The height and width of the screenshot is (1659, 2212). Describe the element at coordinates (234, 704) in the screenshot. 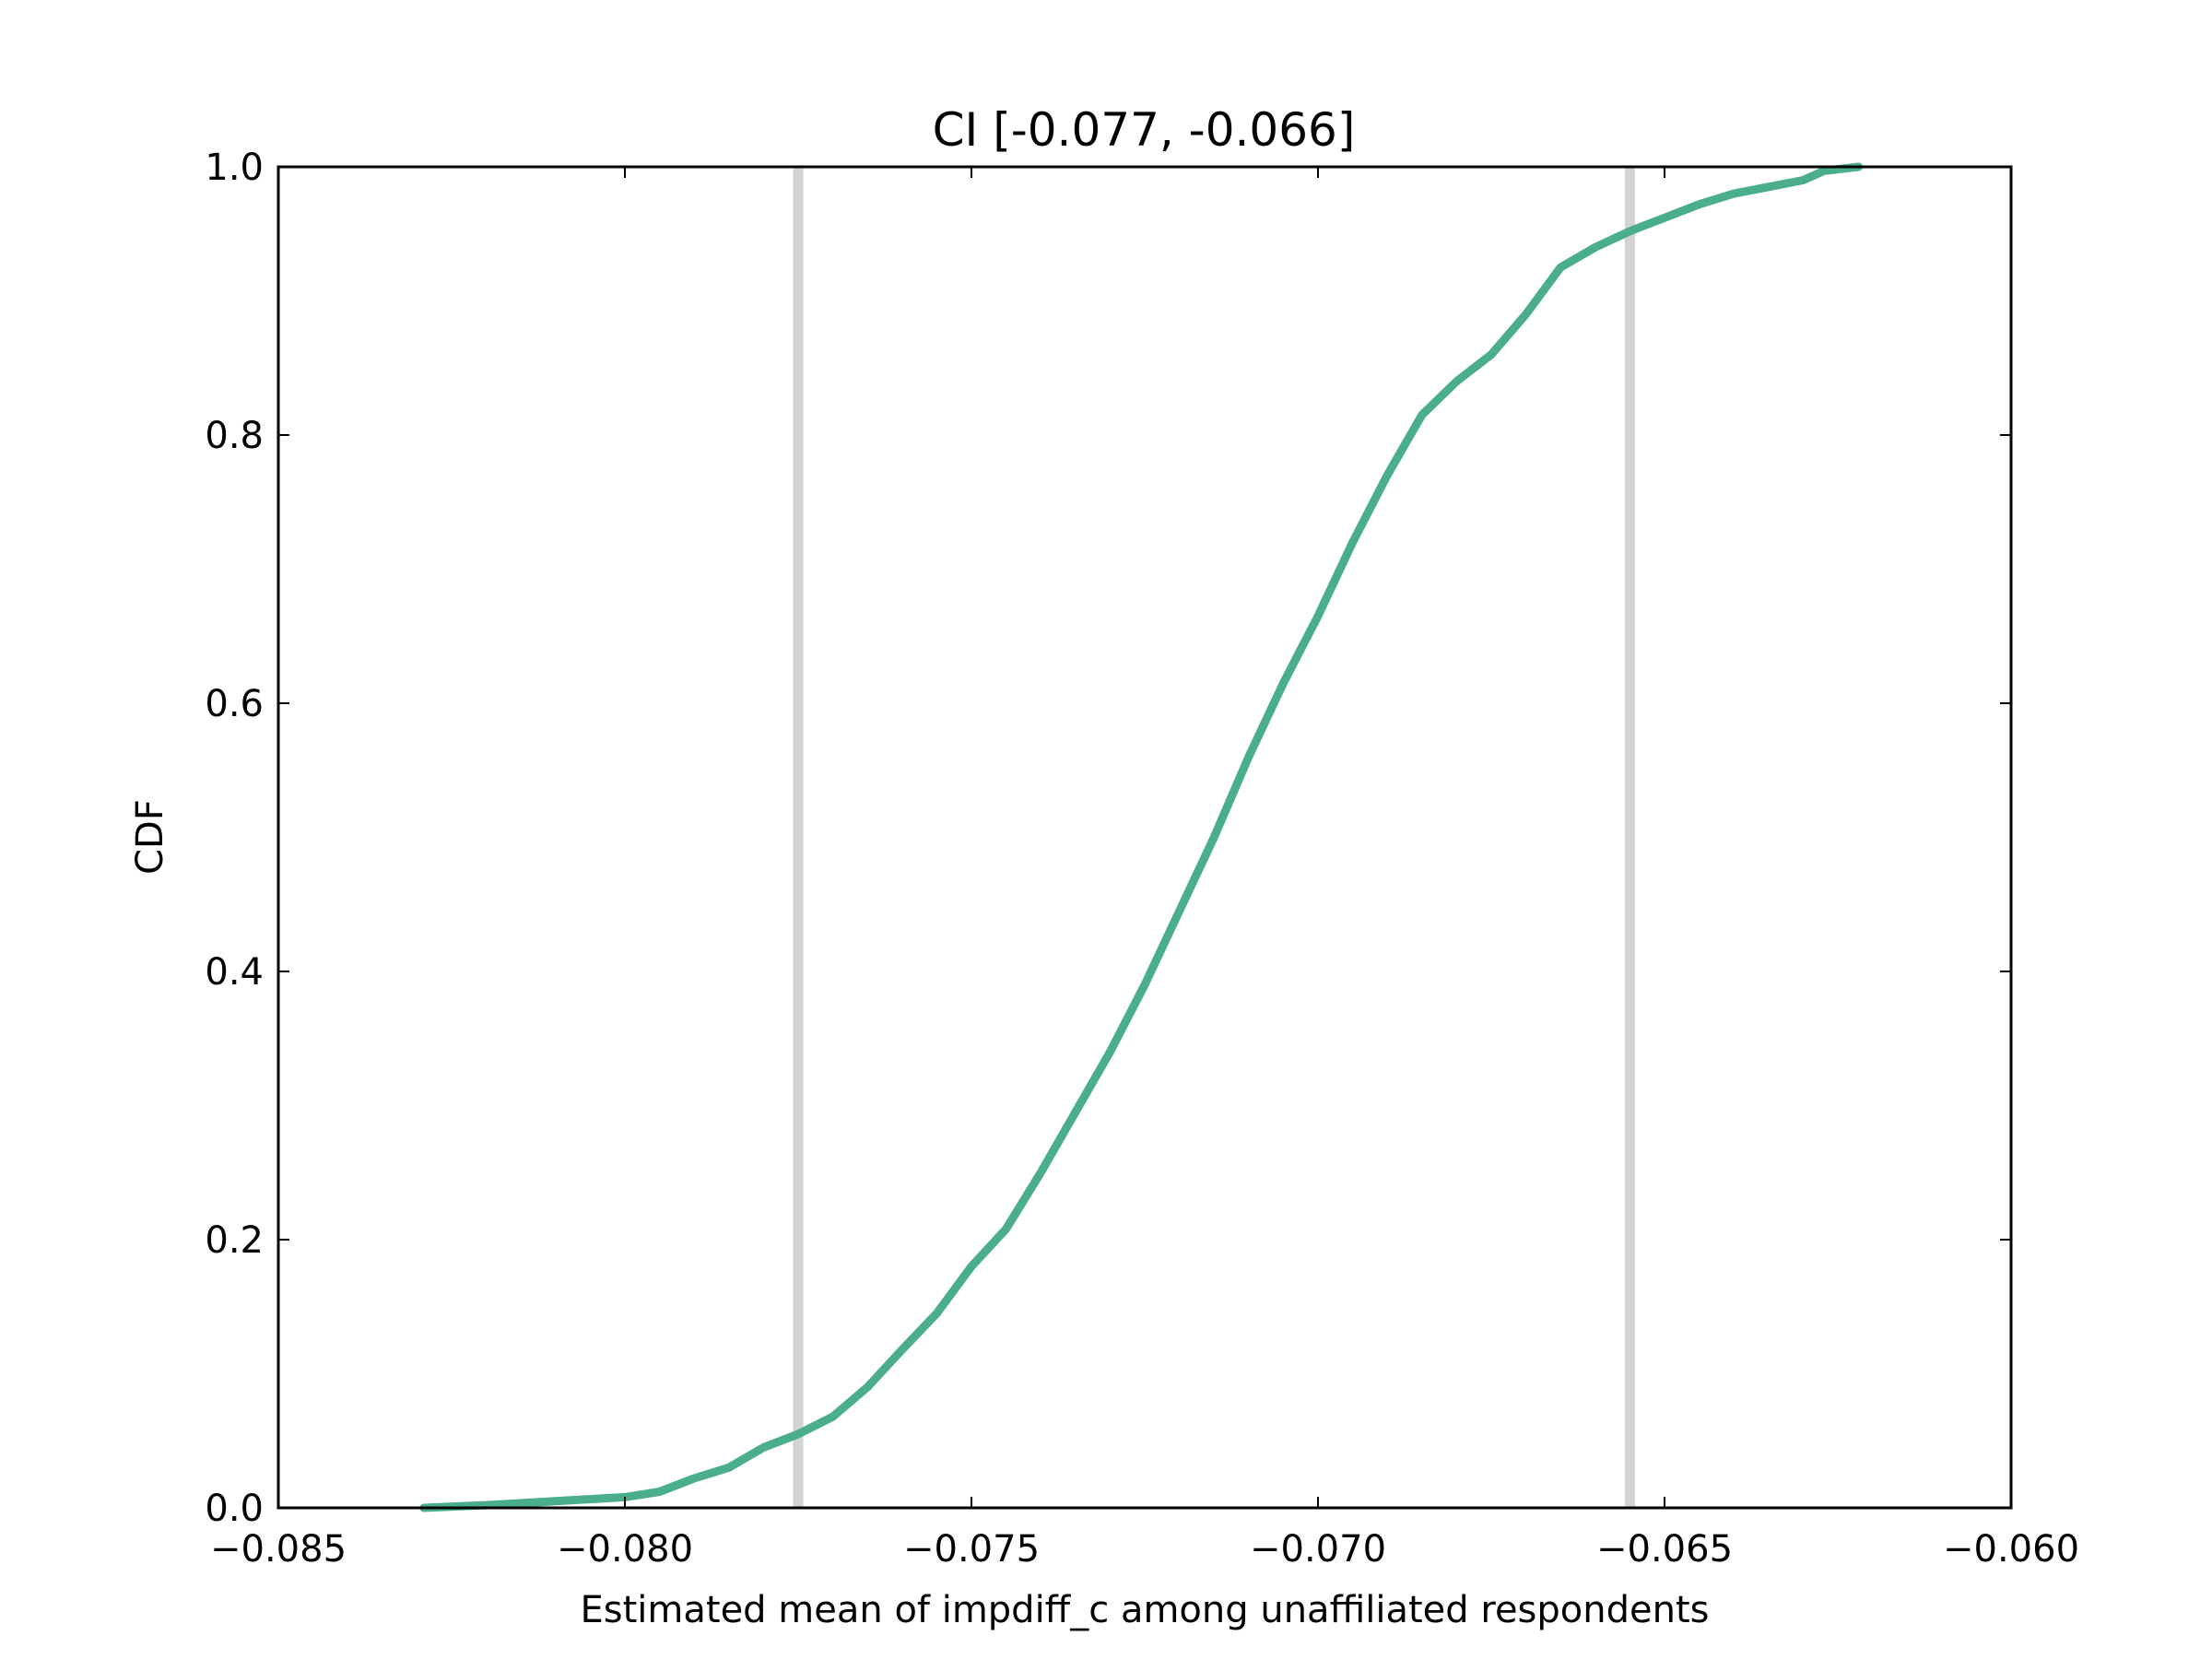

I see `y-tick-label: 0.6` at that location.